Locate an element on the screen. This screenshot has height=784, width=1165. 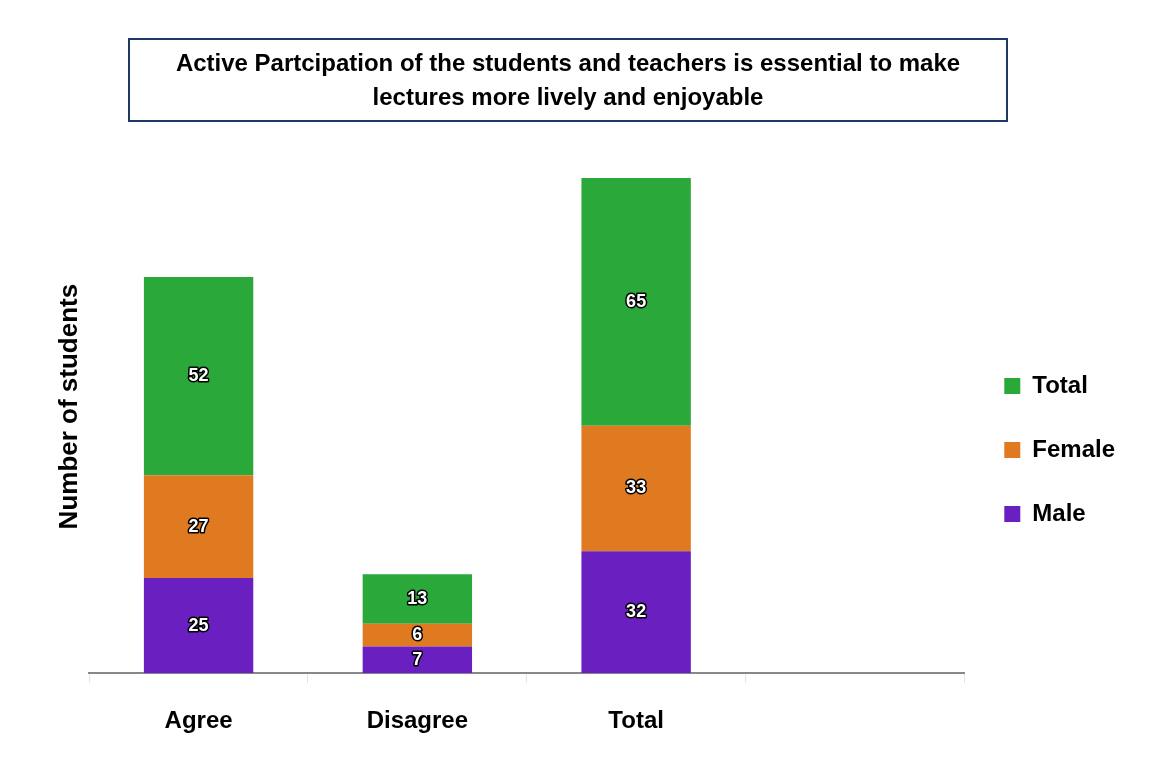
chart-title: Active Partcipation of the students and teachers is essential to make lectures more lively and enjoyable is located at coordinates (568, 80).